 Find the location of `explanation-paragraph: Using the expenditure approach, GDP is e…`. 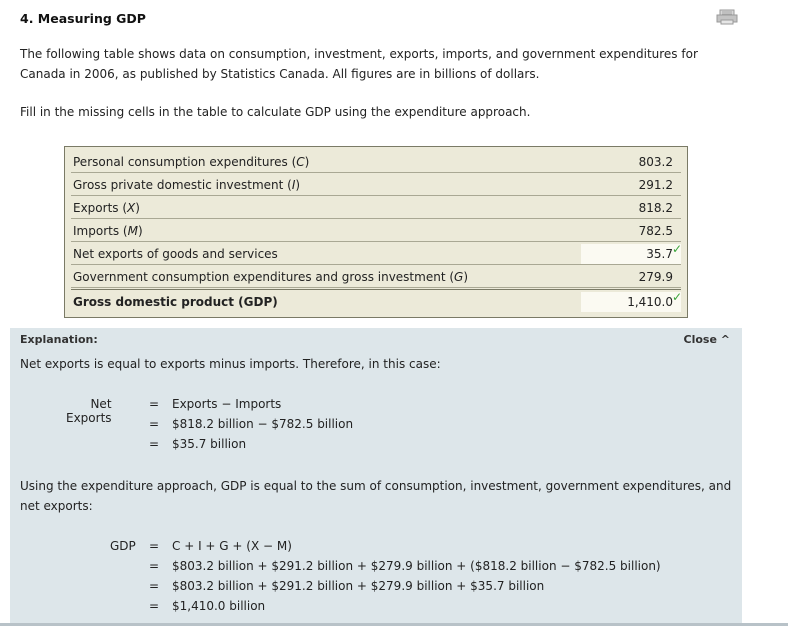

explanation-paragraph: Using the expenditure approach, GDP is e… is located at coordinates (376, 496).